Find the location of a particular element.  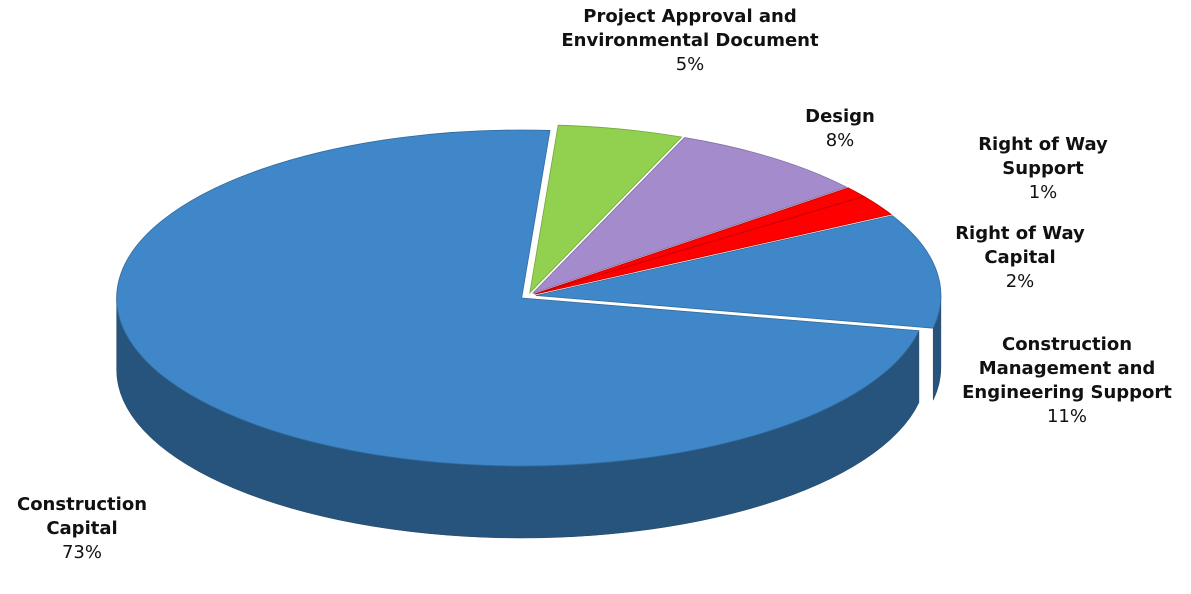

value-label: 73% is located at coordinates (81, 552).